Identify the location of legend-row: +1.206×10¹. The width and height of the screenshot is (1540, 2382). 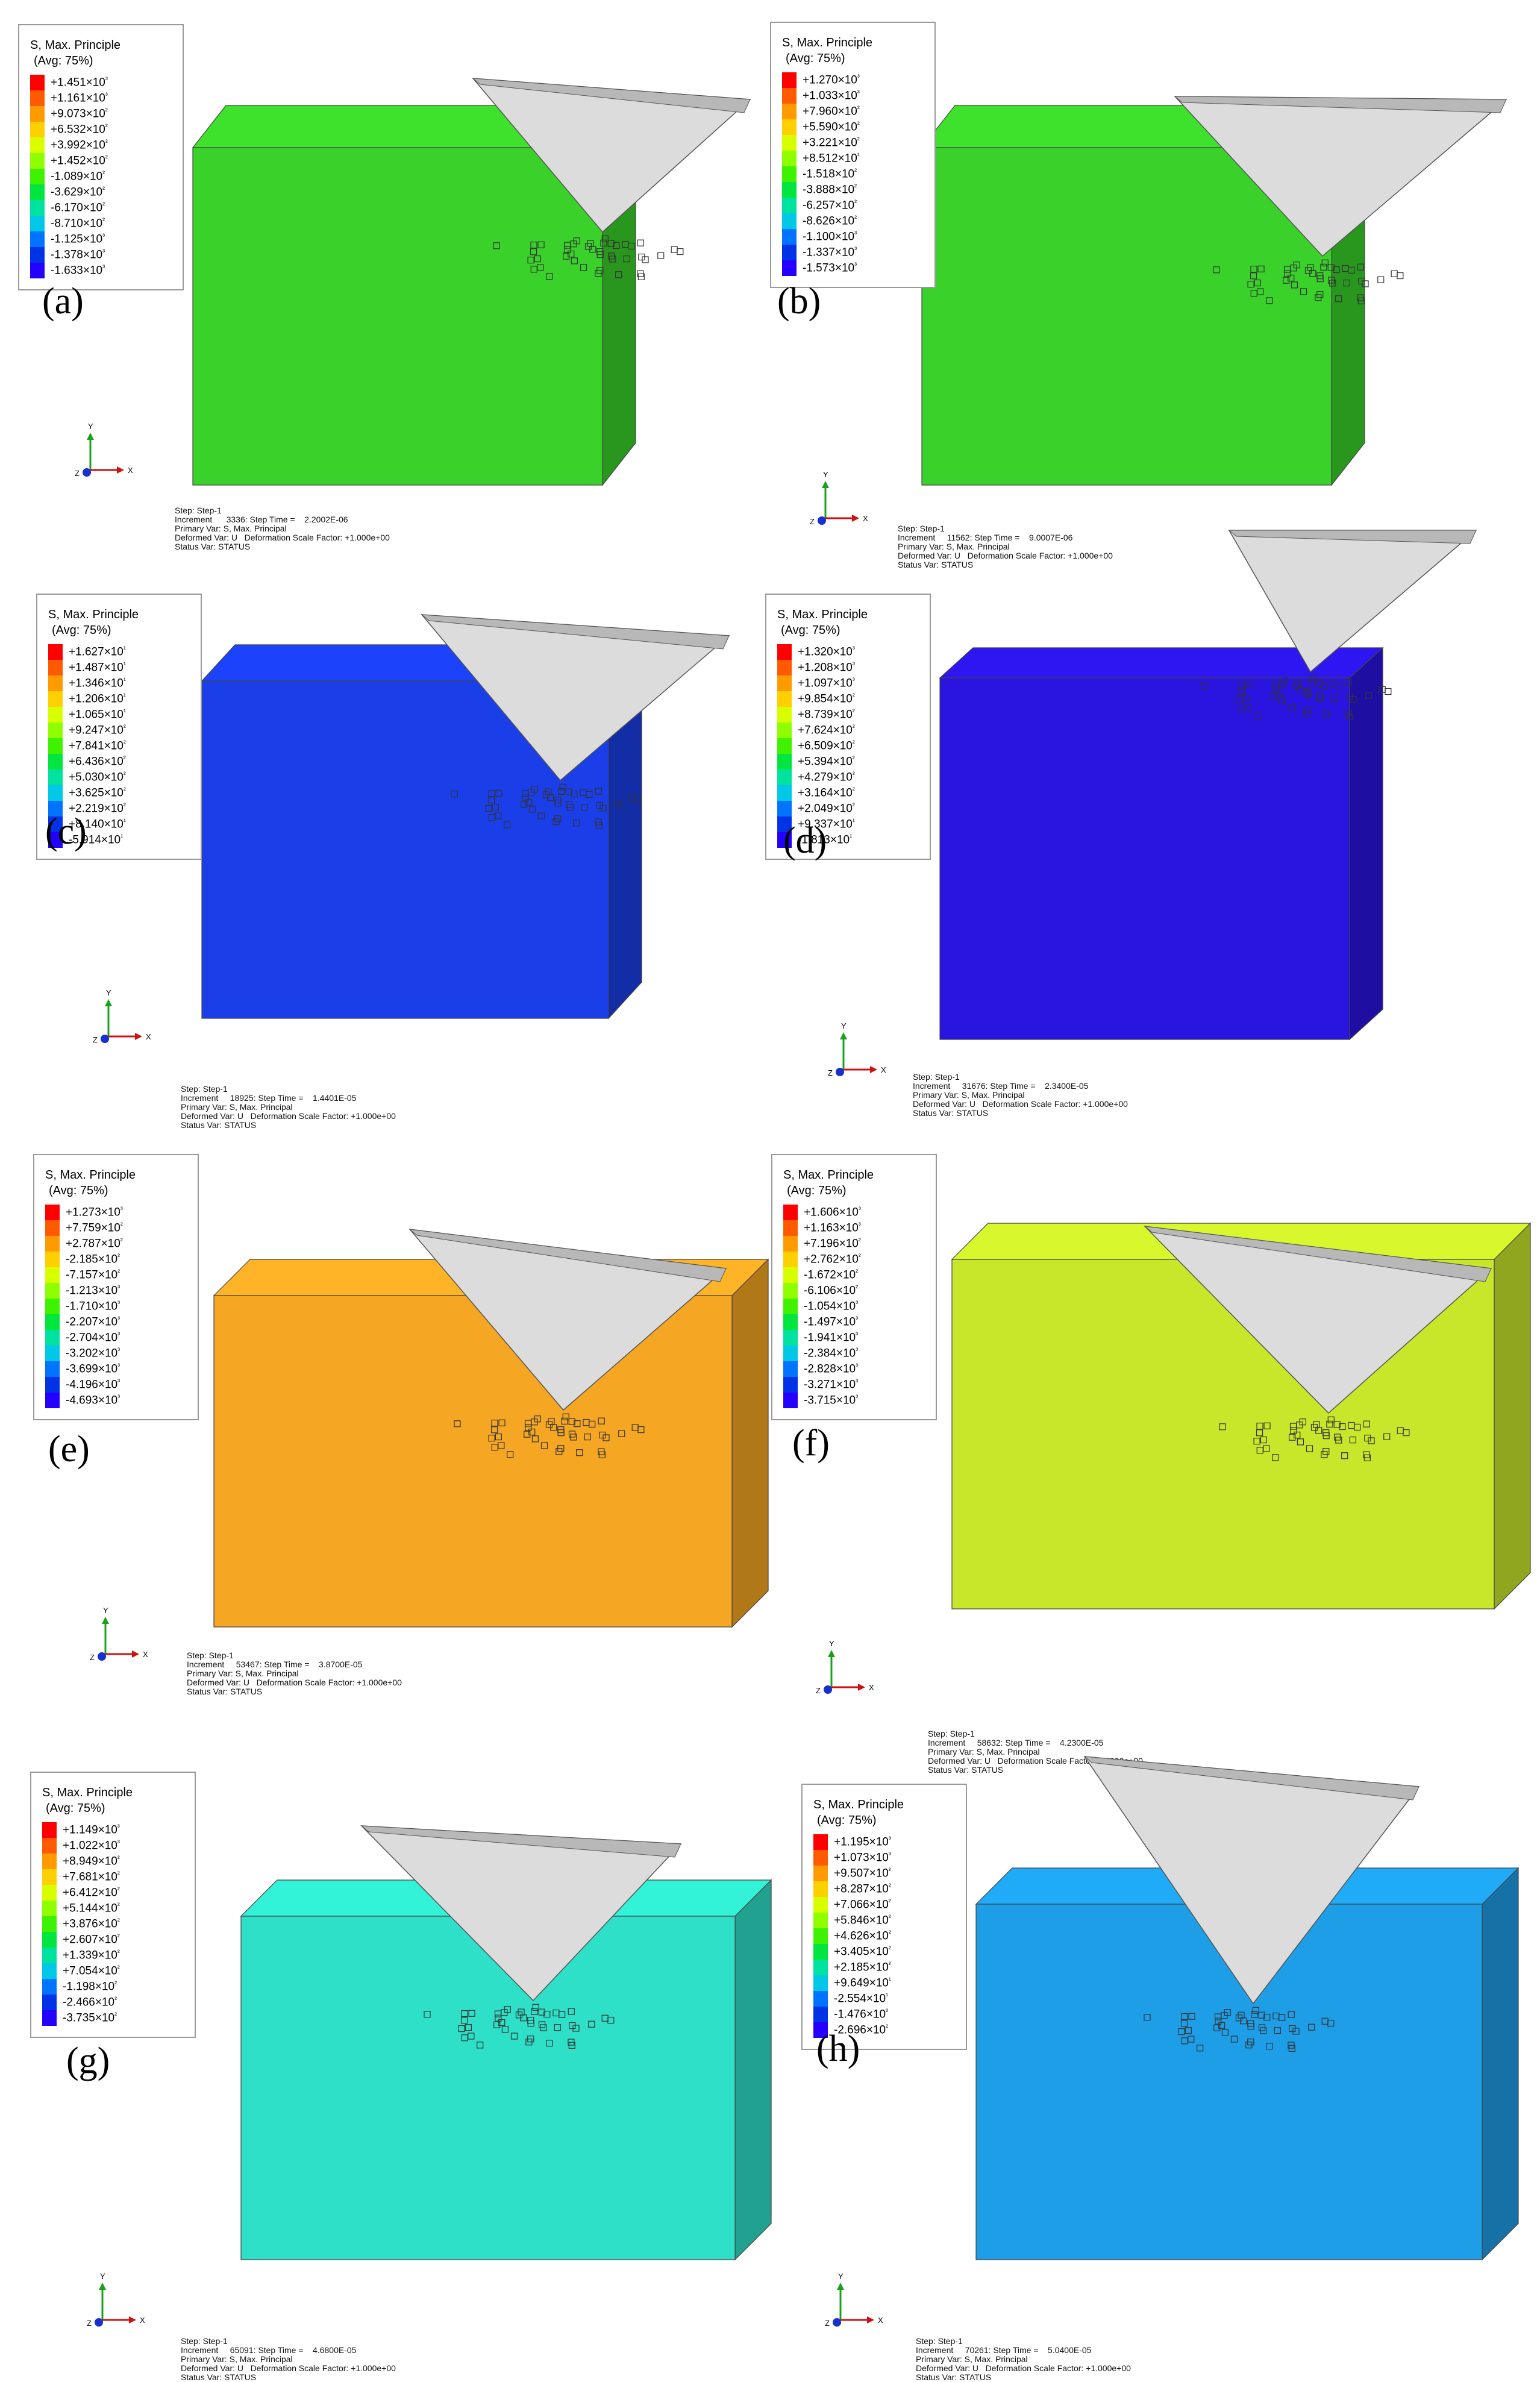
(119, 699).